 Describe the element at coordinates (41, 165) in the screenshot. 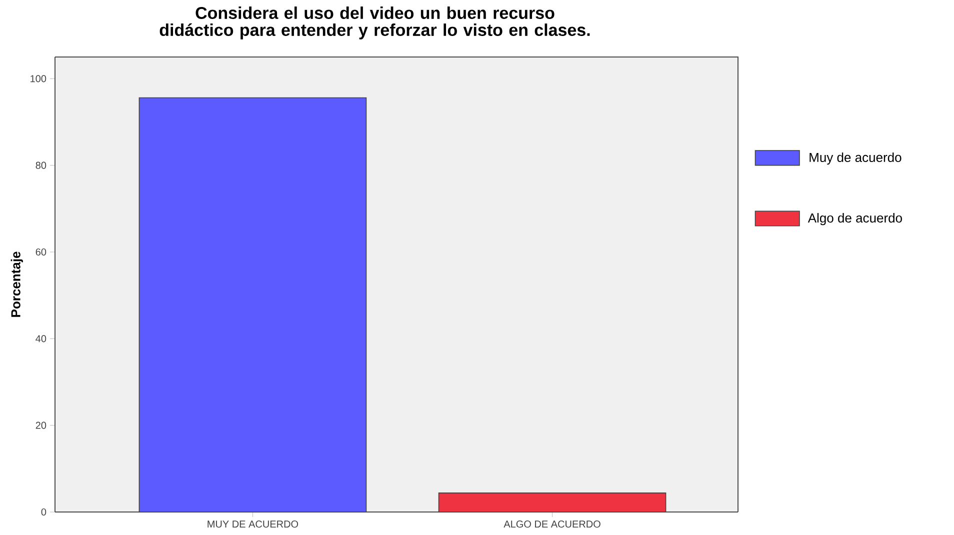

I see `y-tick-label: 80` at that location.